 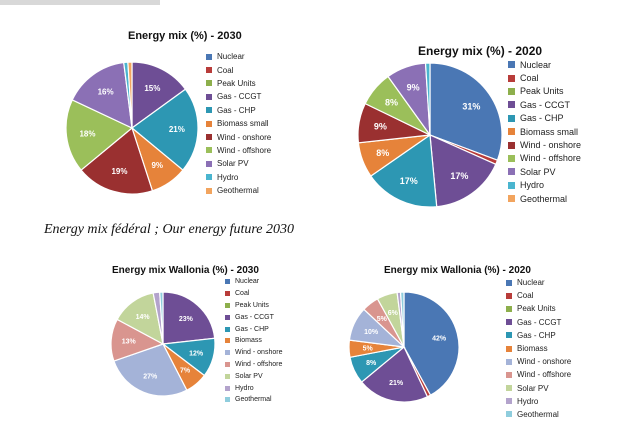 What do you see at coordinates (185, 270) in the screenshot?
I see `chart-title-wallonia-2030: Energy mix Wallonia (%) - 2030` at bounding box center [185, 270].